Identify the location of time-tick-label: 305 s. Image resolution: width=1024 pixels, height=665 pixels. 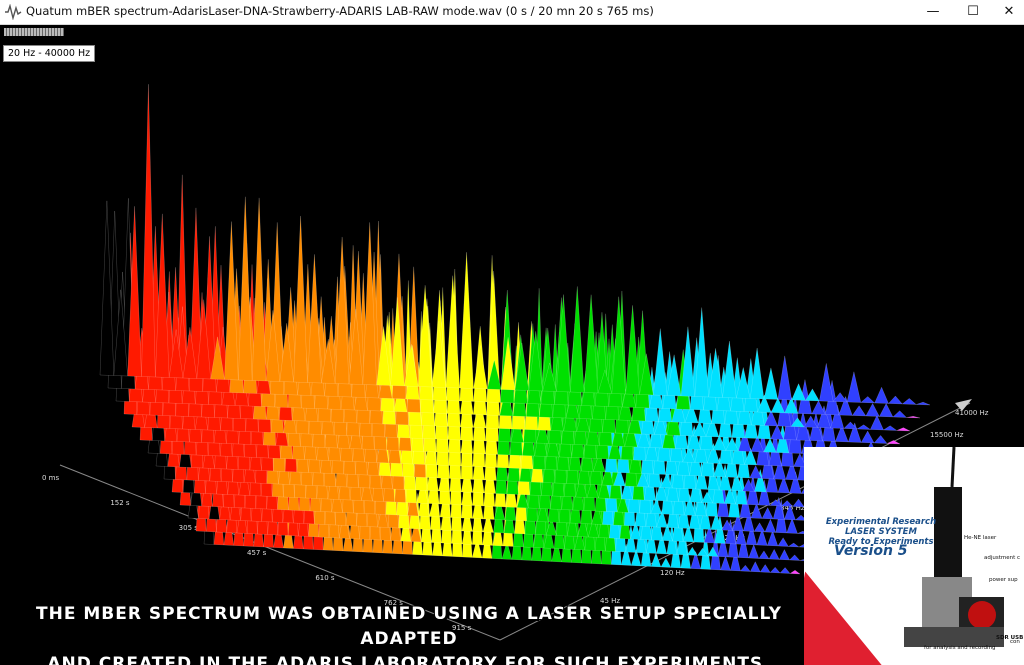
(189, 528).